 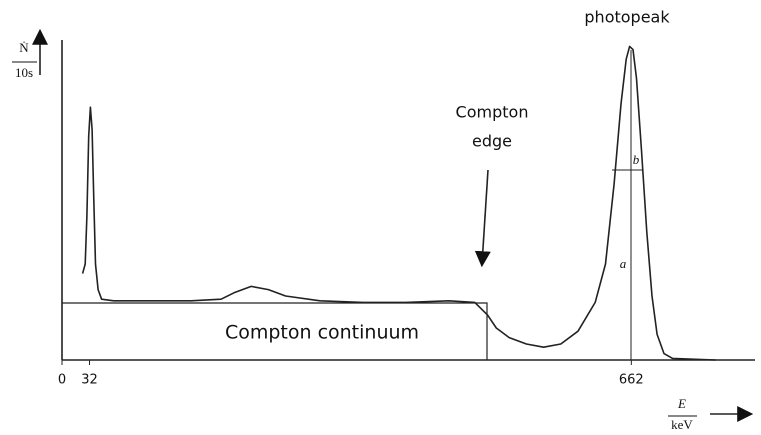 I want to click on x-tick-label: 662, so click(x=631, y=380).